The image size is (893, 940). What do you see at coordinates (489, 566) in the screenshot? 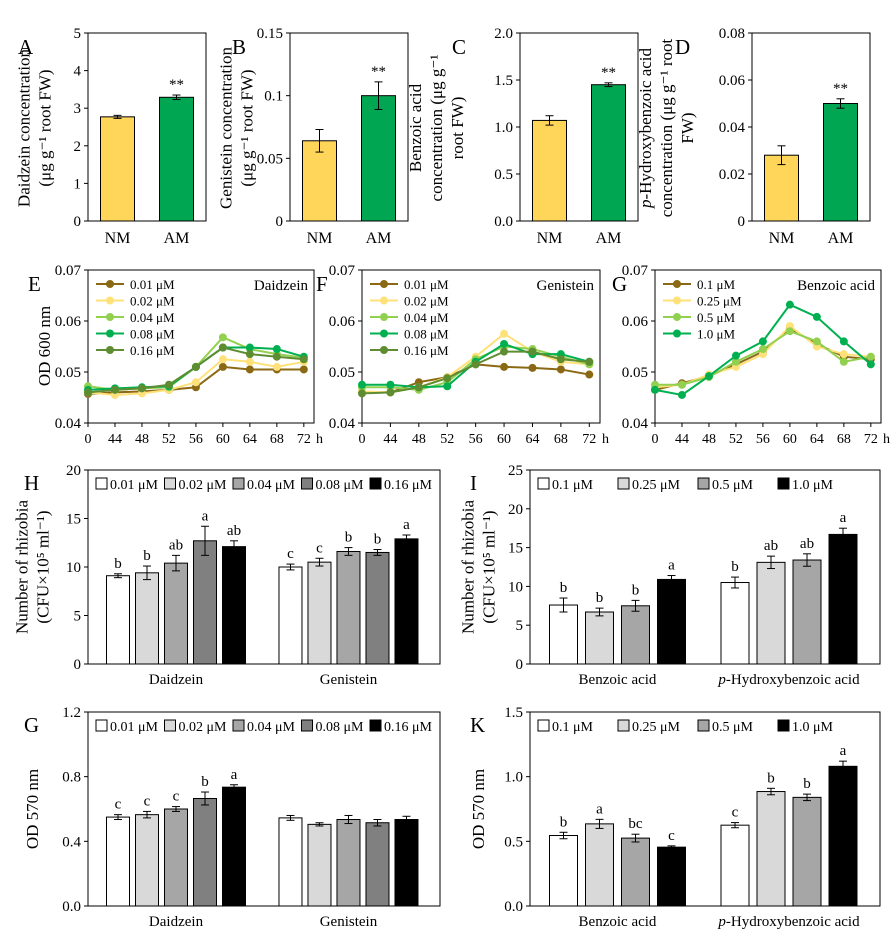
I see `y-axis-label-line: (CFU×10⁵ ml⁻¹)` at bounding box center [489, 566].